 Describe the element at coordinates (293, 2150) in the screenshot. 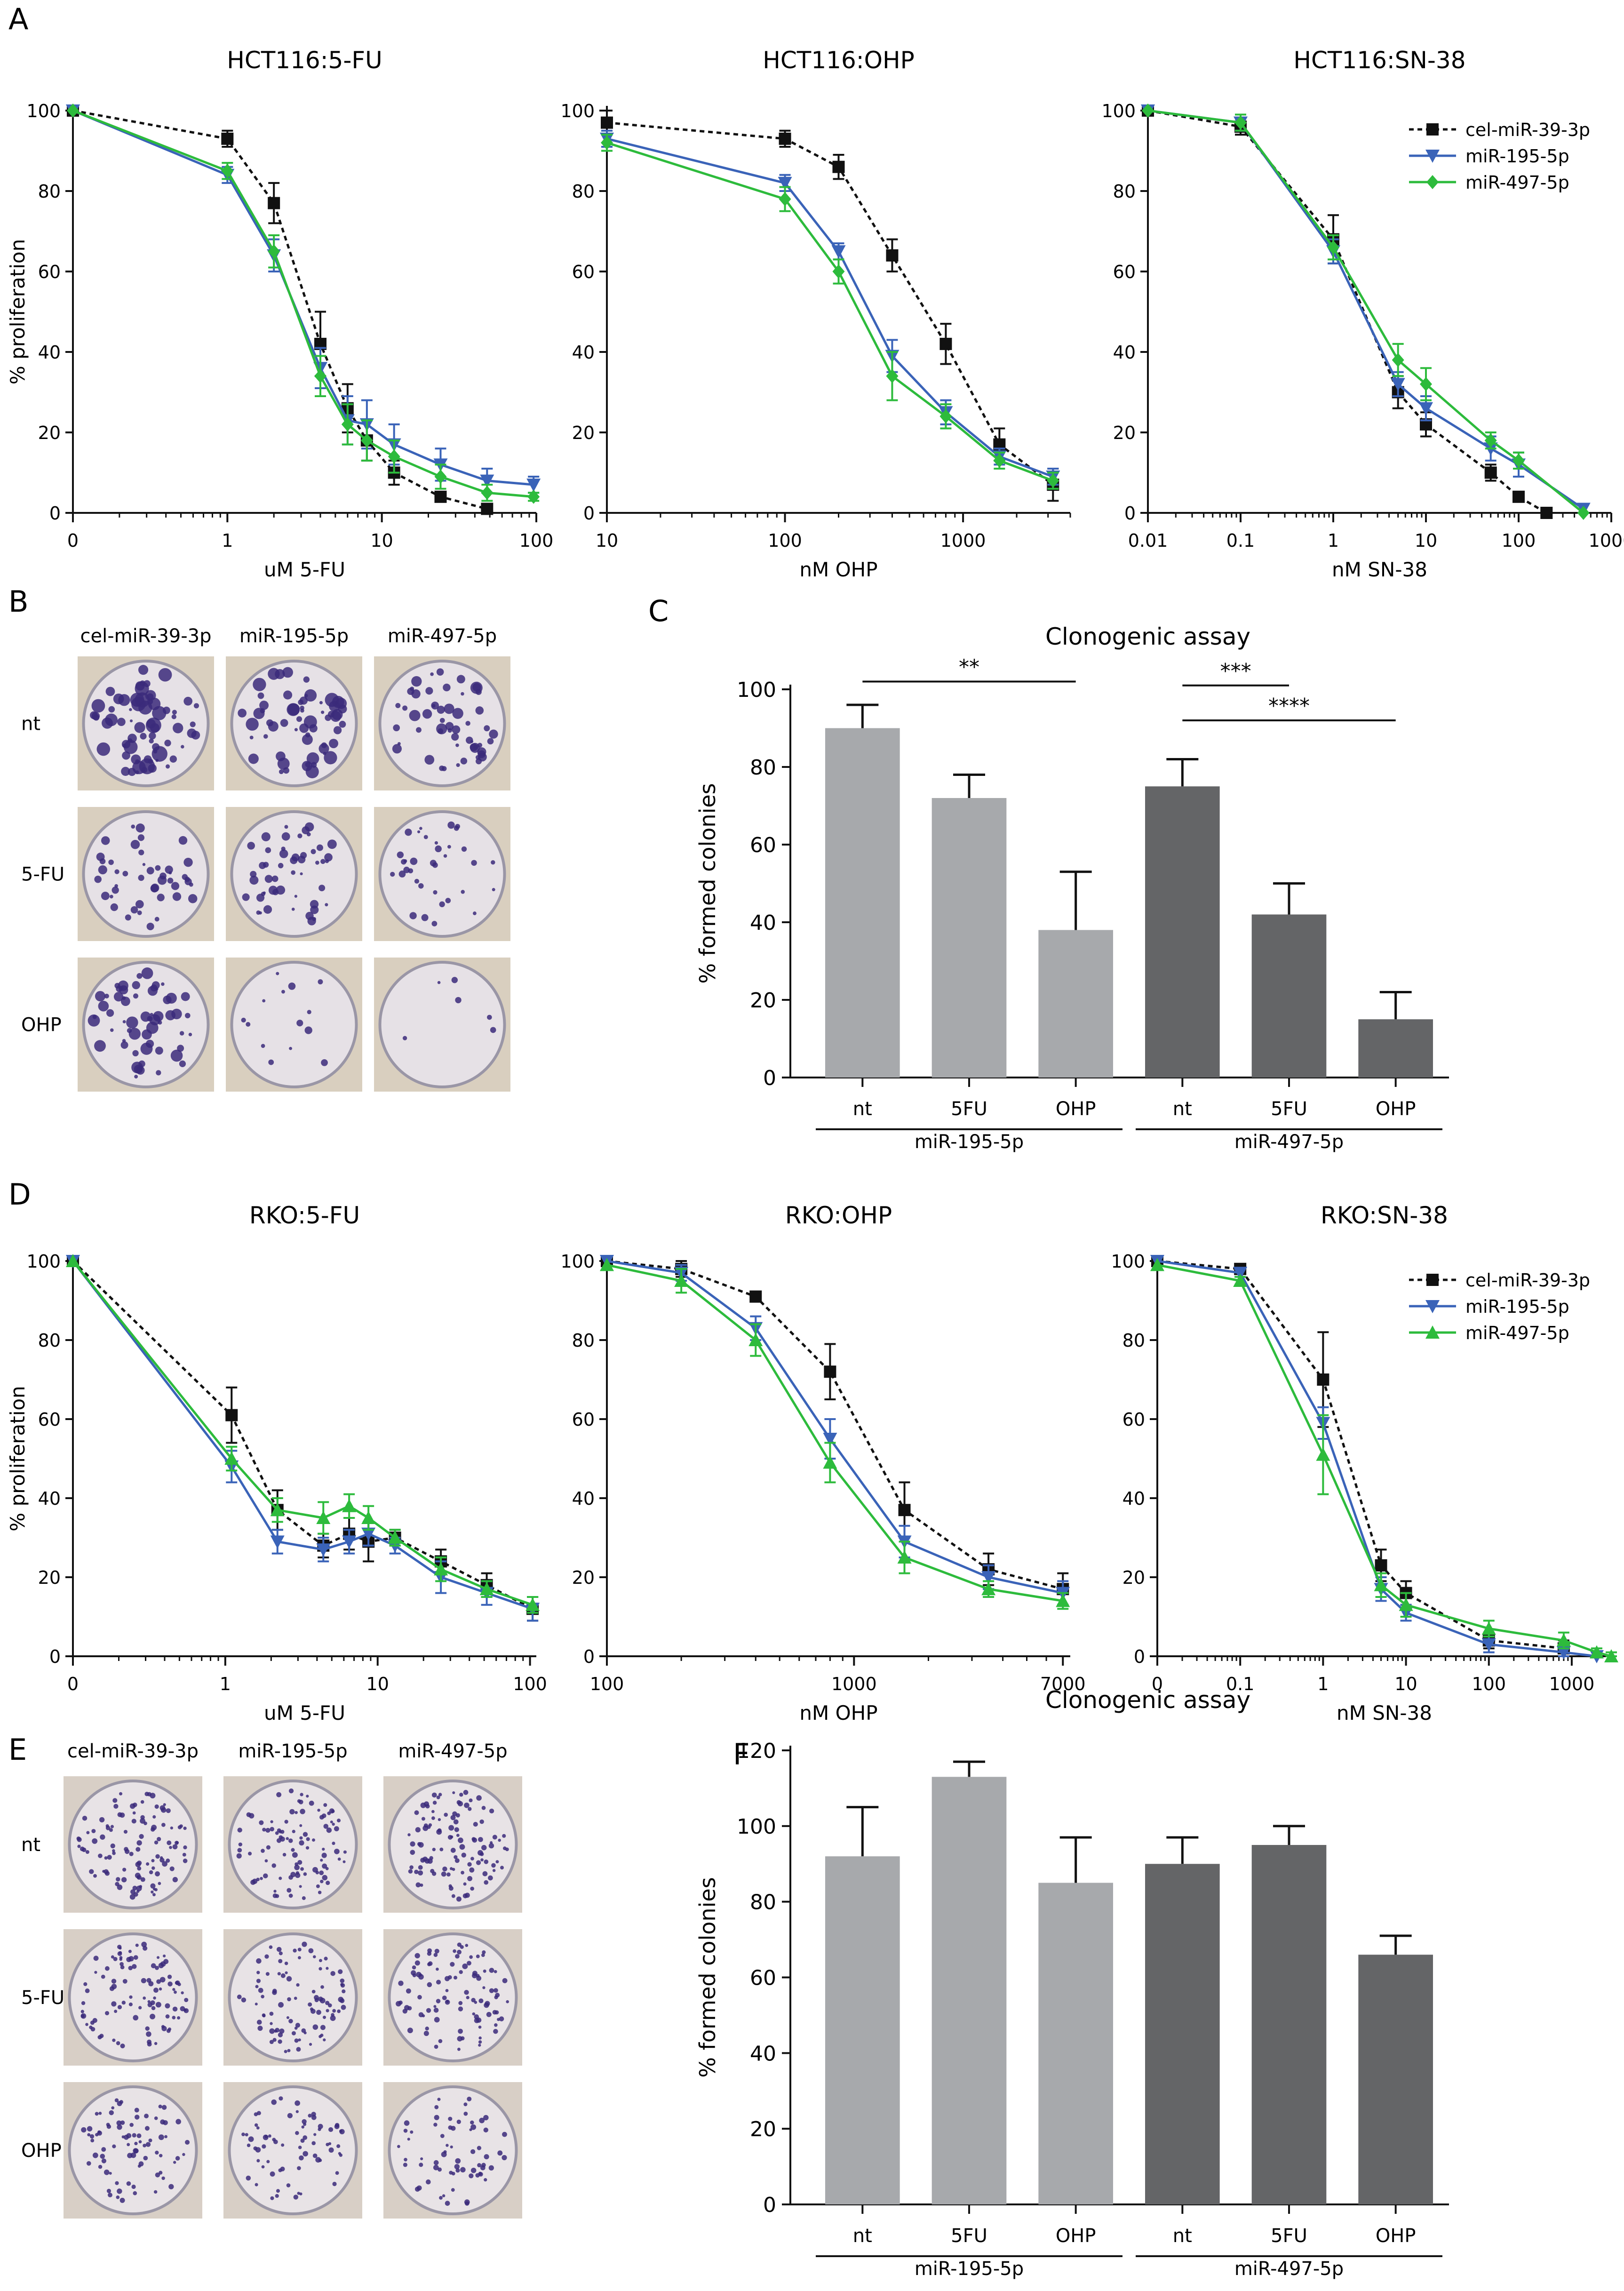

I see `plate-dish` at that location.